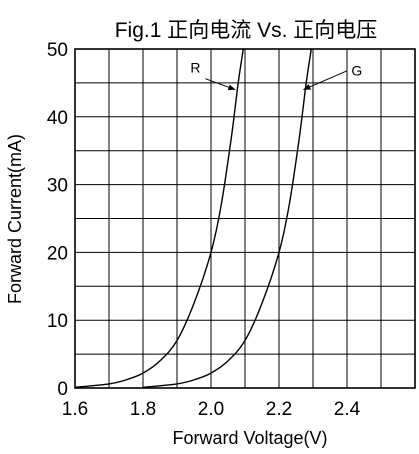 The image size is (419, 454). I want to click on annotation-arrowhead-r, so click(231, 87).